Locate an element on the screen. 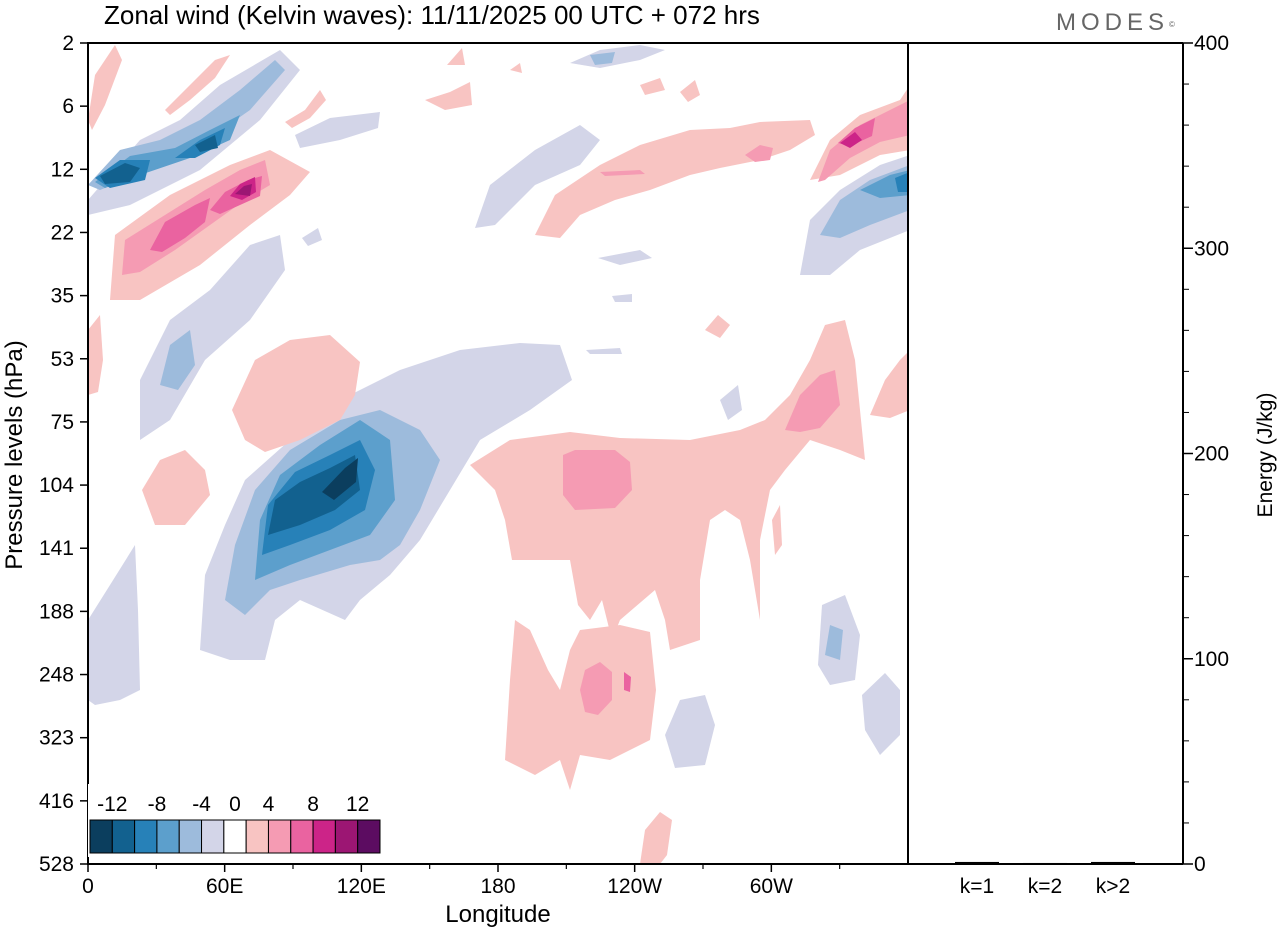  x-tick-label: 120E is located at coordinates (361, 886).